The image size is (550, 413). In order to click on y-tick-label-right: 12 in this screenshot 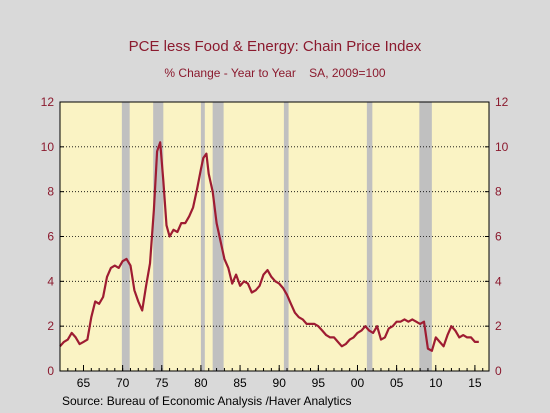, I will do `click(502, 102)`.